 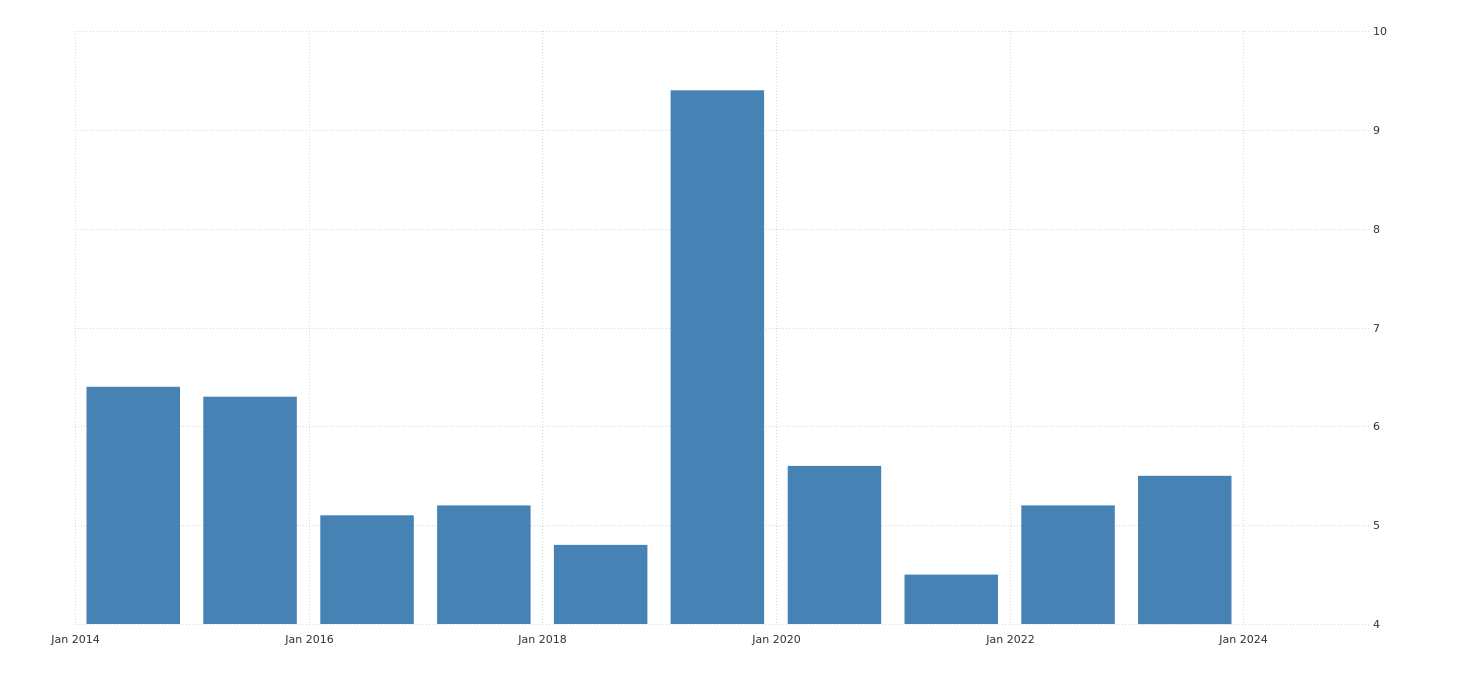 I want to click on bar-2023, so click(x=1068, y=564).